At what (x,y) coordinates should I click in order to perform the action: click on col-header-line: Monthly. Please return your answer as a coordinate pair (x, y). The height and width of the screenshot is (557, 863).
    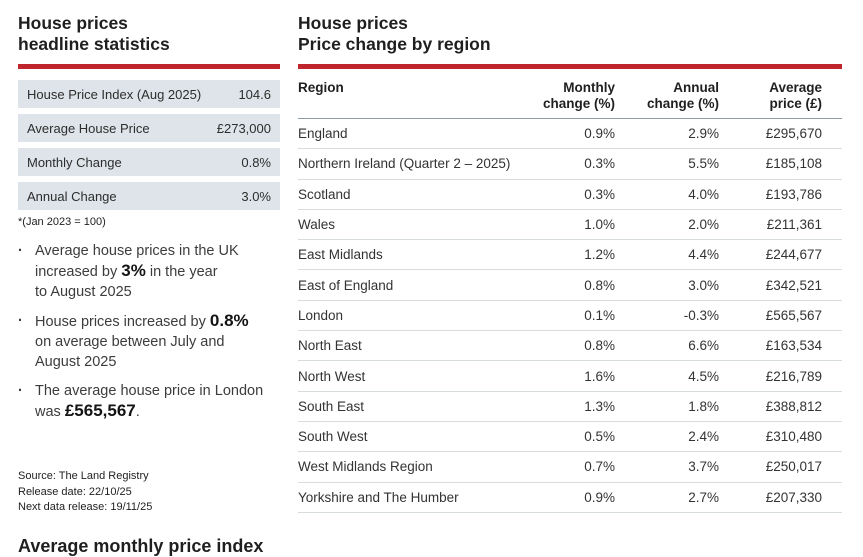
    Looking at the image, I should click on (589, 87).